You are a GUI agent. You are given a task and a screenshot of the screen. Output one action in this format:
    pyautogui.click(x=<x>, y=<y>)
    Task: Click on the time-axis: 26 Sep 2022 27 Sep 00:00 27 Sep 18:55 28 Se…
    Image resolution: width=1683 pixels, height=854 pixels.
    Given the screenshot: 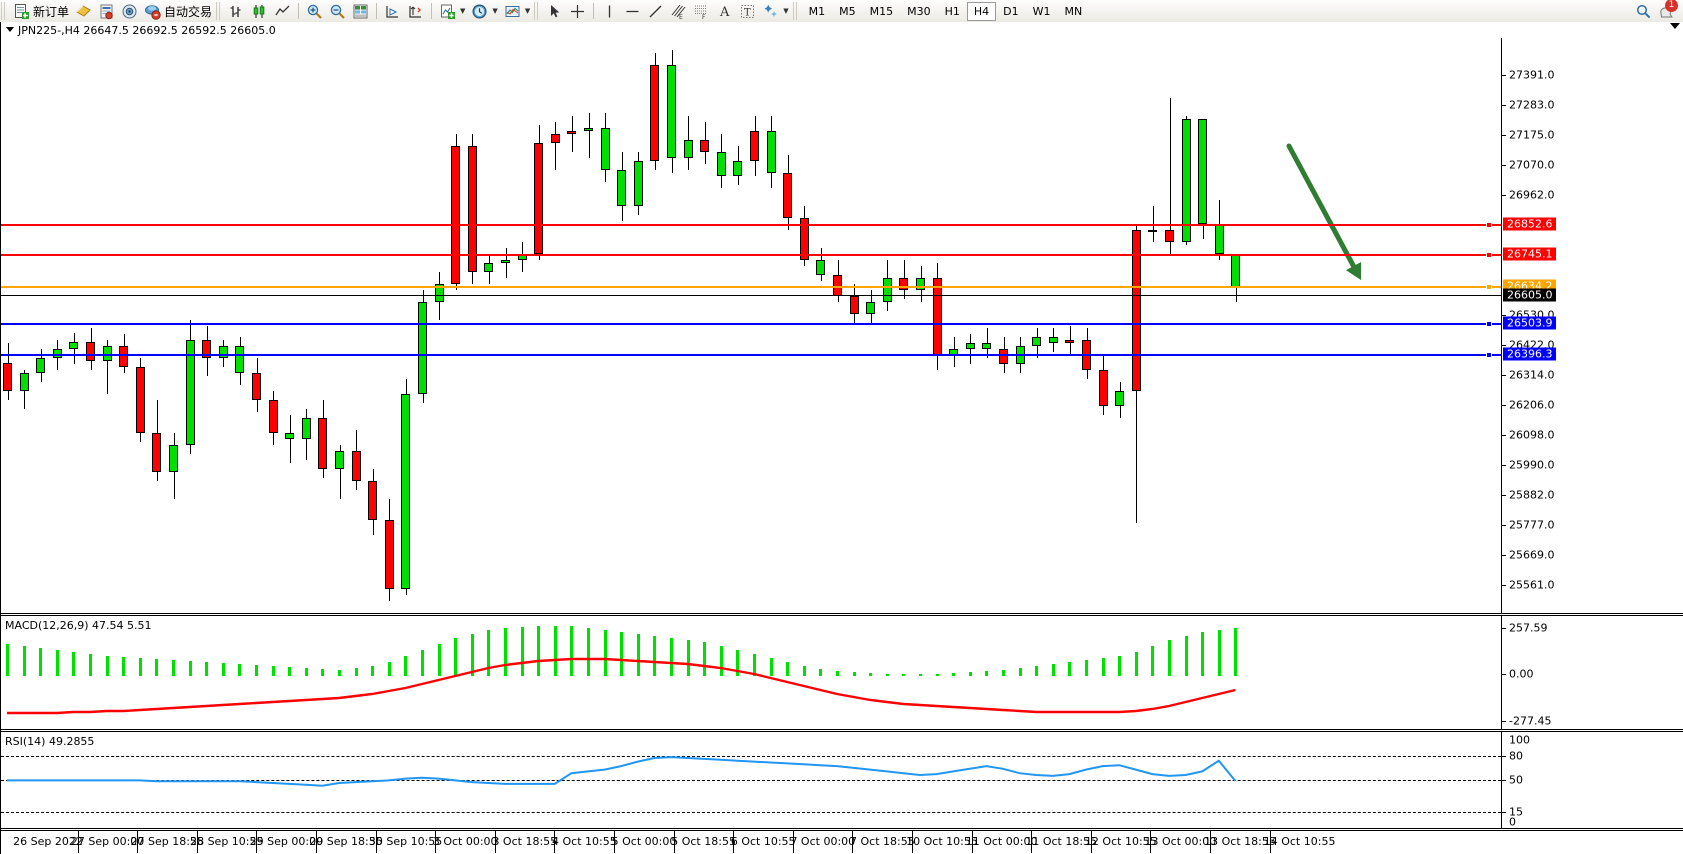 What is the action you would take?
    pyautogui.click(x=842, y=841)
    